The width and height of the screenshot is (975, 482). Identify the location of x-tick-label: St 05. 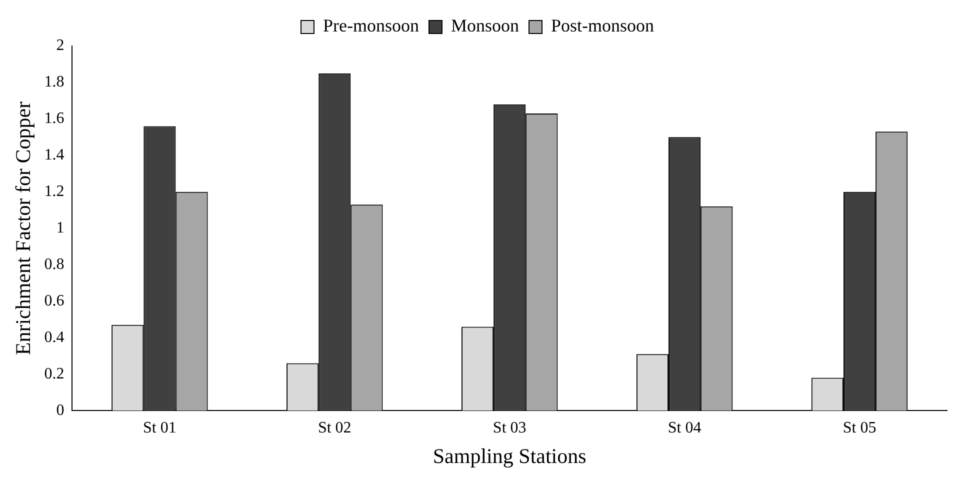
(859, 427).